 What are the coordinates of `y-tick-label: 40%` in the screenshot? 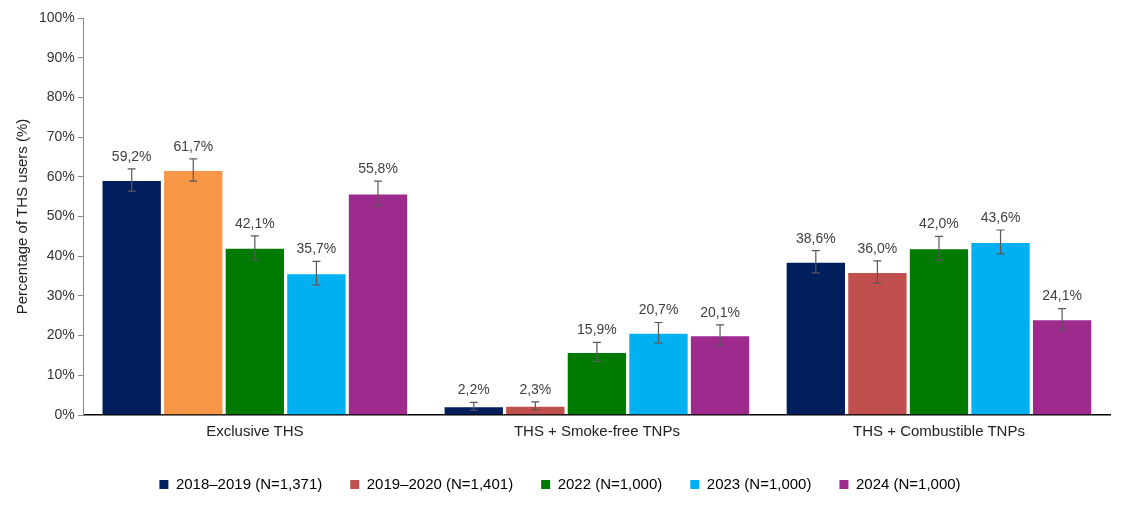 It's located at (60, 255).